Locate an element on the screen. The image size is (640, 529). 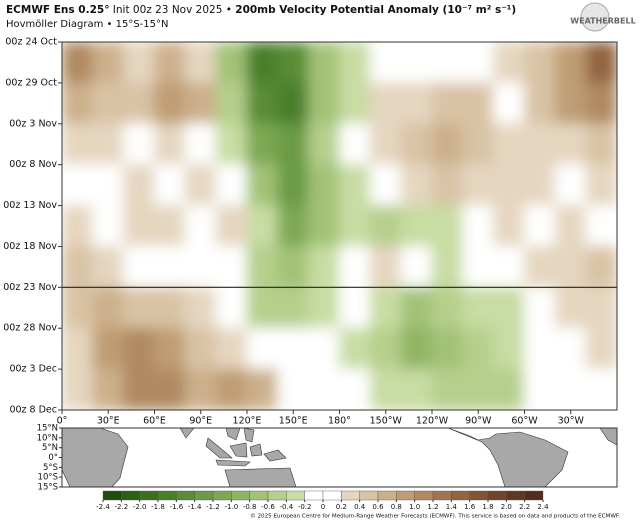
y-tick-label: 00z 3 Dec is located at coordinates (33, 369).